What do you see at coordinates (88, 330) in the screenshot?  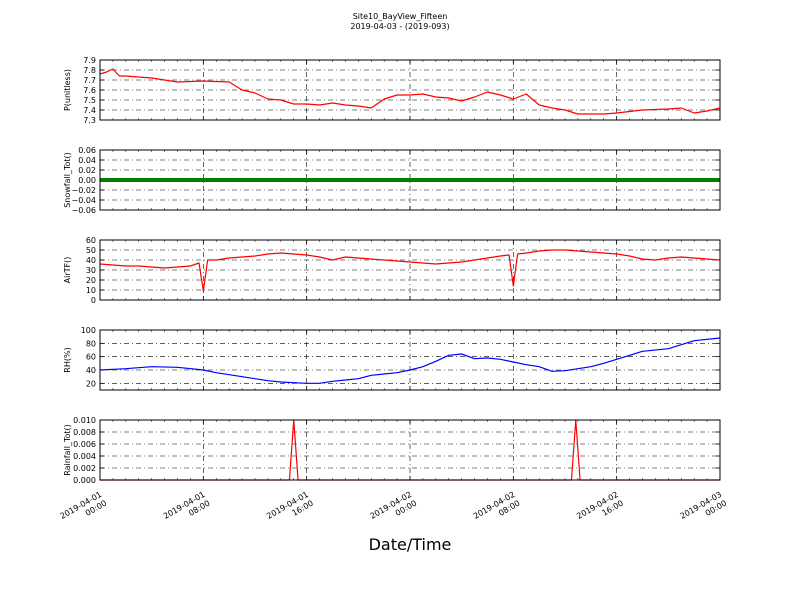 I see `y-tick-label: 100` at bounding box center [88, 330].